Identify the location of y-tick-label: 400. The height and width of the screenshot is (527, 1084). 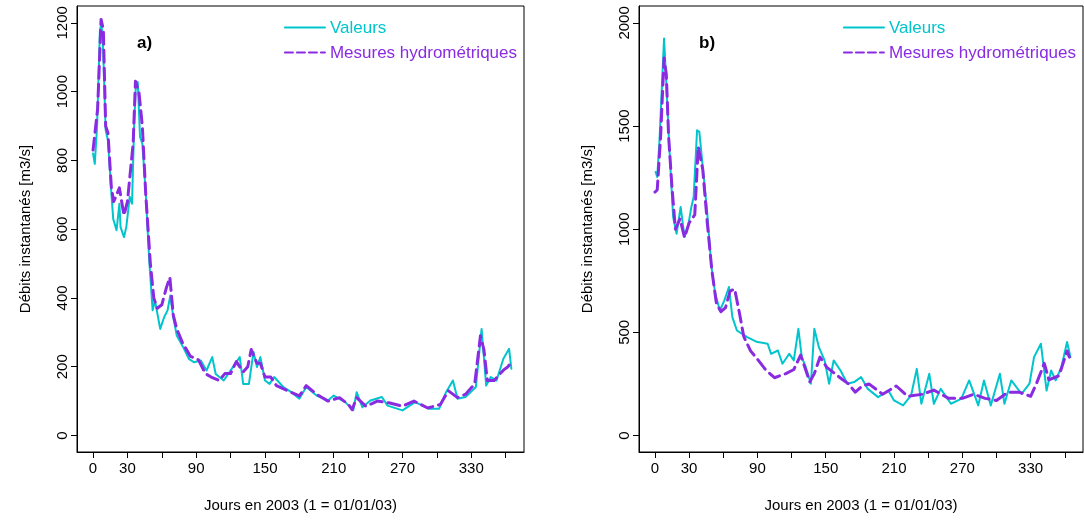
(61, 298).